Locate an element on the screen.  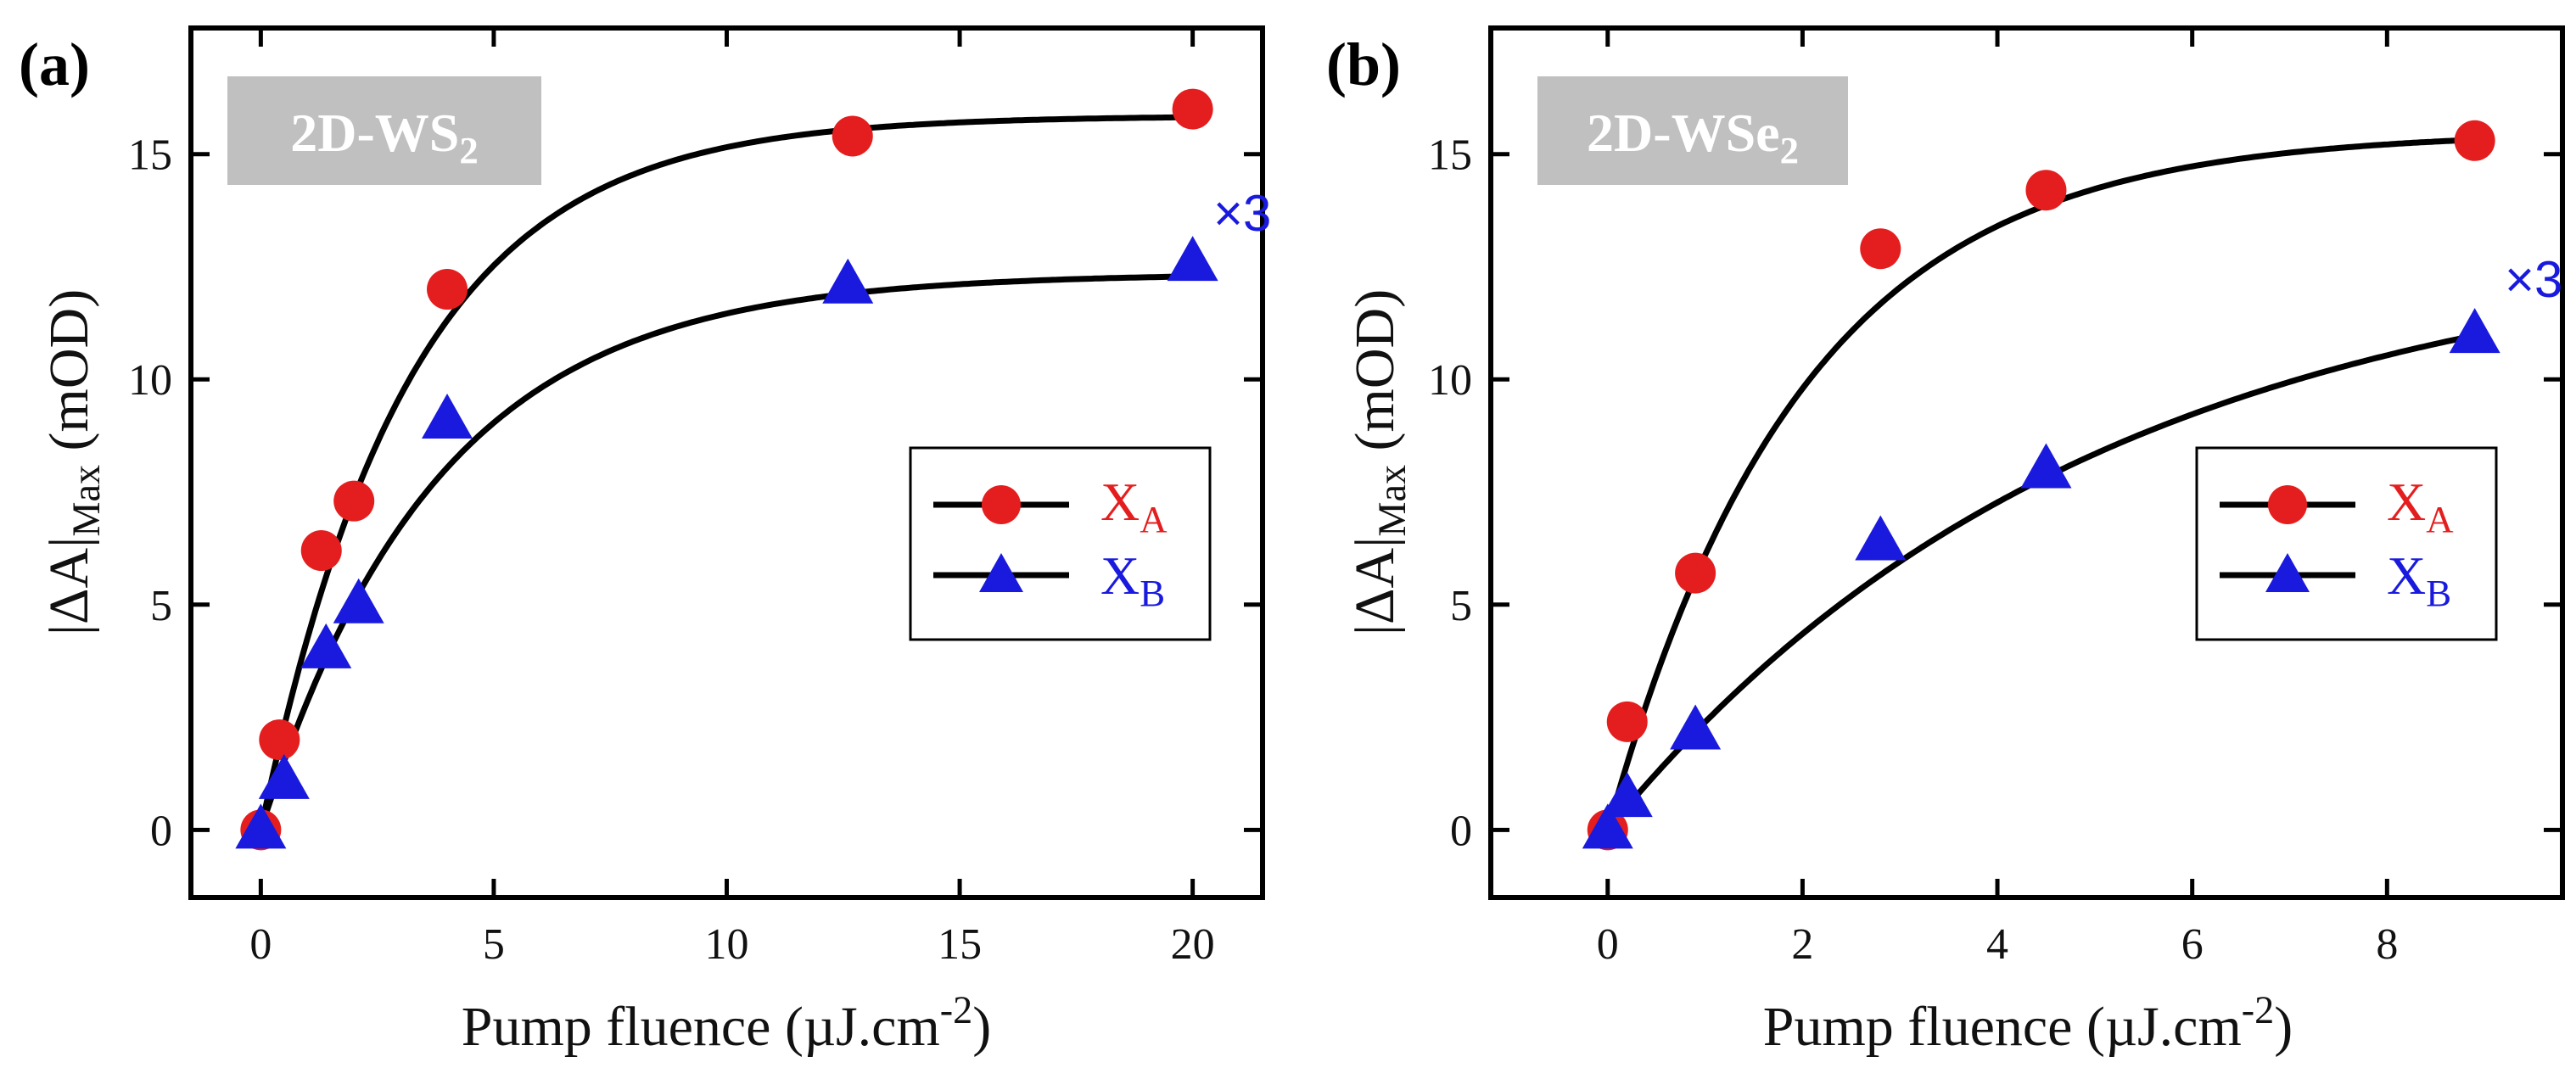
material-badge: 2D-WS2 is located at coordinates (384, 130).